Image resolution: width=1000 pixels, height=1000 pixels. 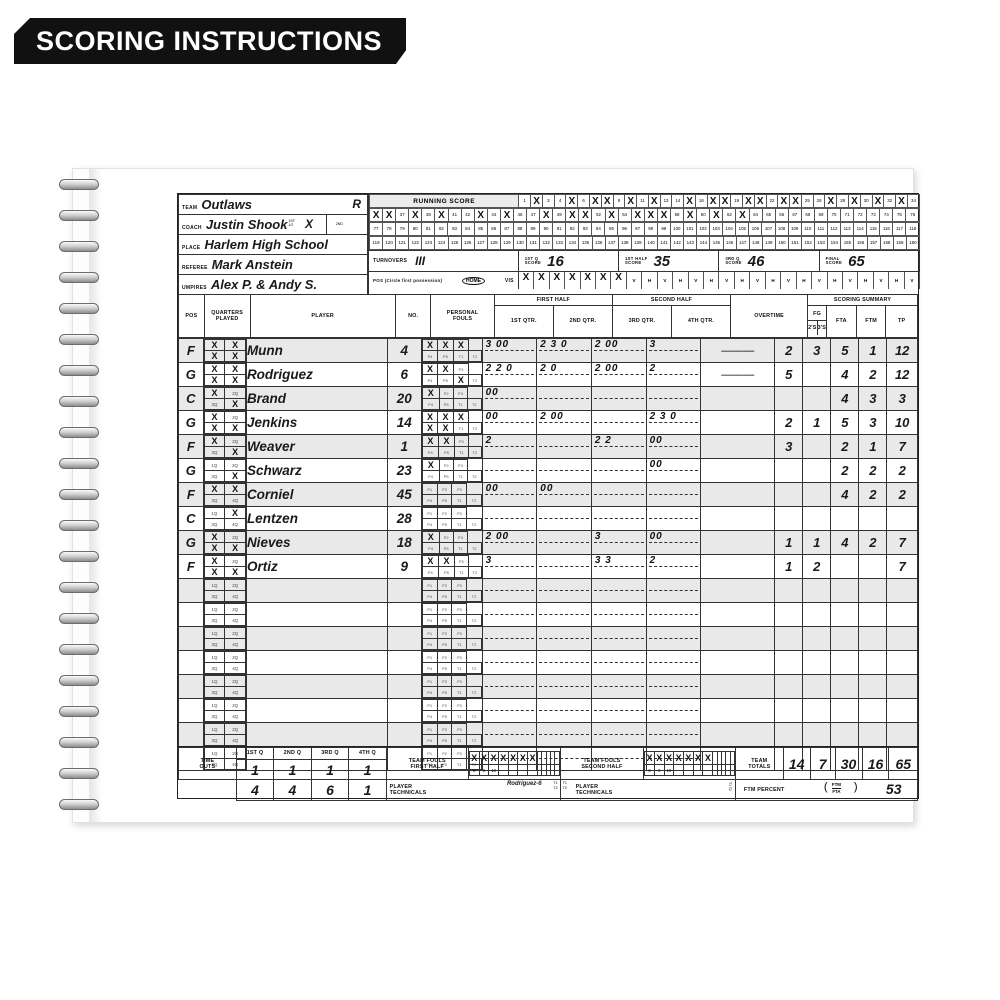 What do you see at coordinates (548, 398) in the screenshot?
I see `player-row: C X 2Q 3Q X Brand 20 X P2 P3 P4 P5 T1 T2 00 4 3 3` at bounding box center [548, 398].